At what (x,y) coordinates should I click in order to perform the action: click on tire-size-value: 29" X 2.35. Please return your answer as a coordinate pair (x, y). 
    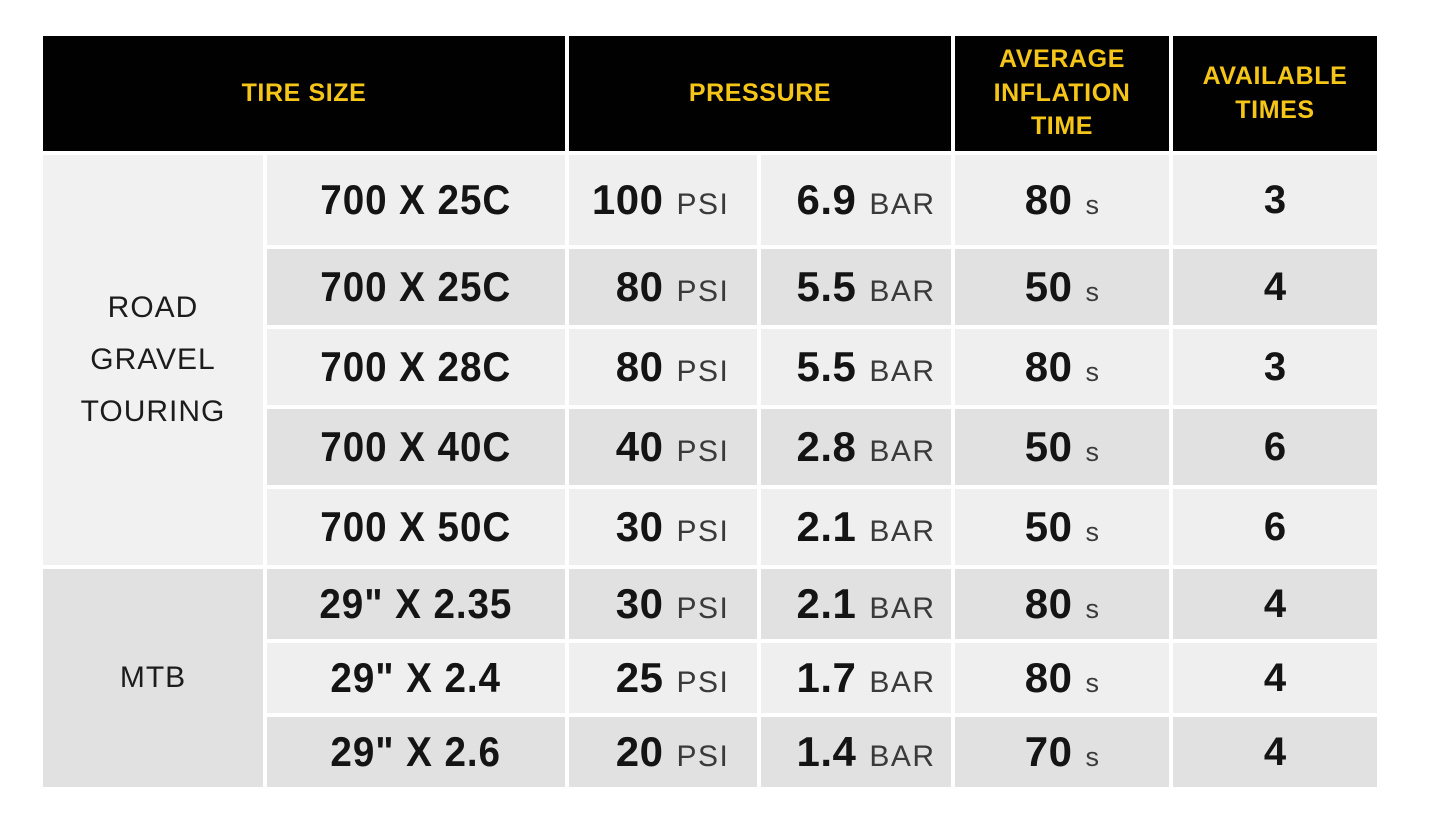
    Looking at the image, I should click on (416, 603).